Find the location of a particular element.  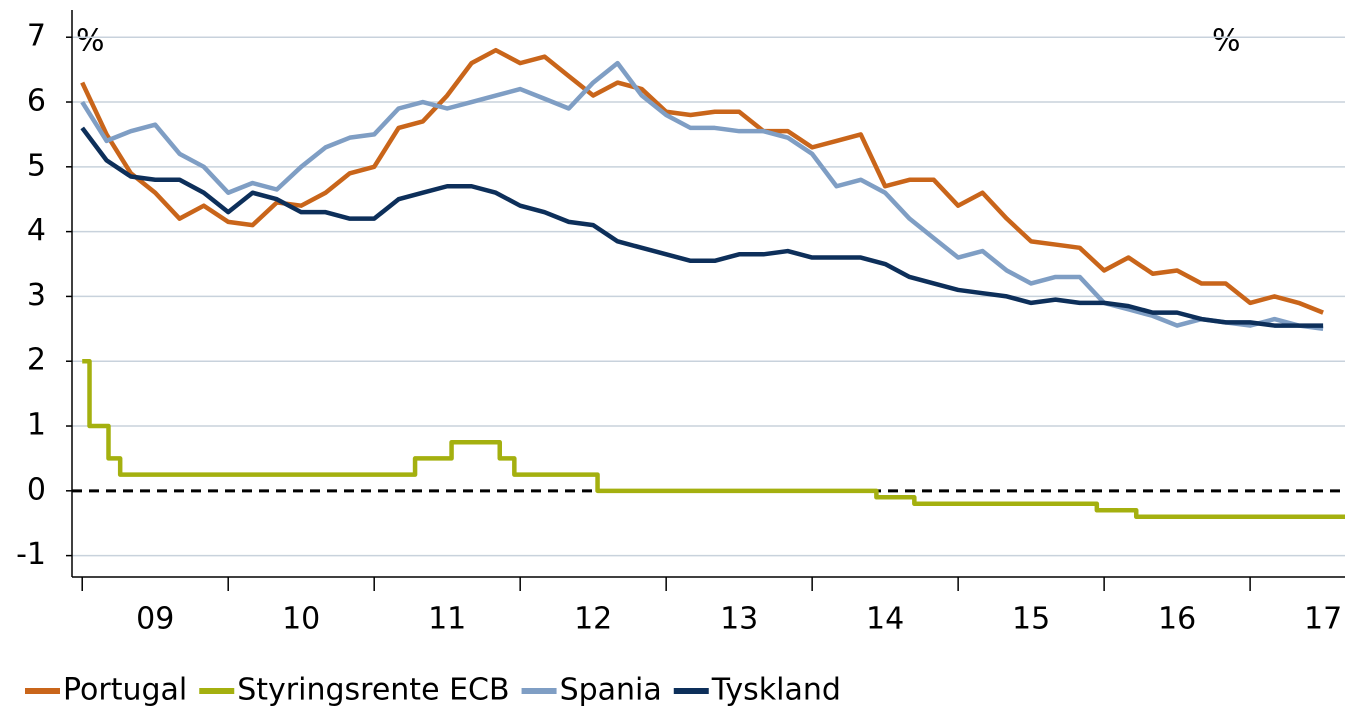

x-tick-label: 15 is located at coordinates (1031, 619).